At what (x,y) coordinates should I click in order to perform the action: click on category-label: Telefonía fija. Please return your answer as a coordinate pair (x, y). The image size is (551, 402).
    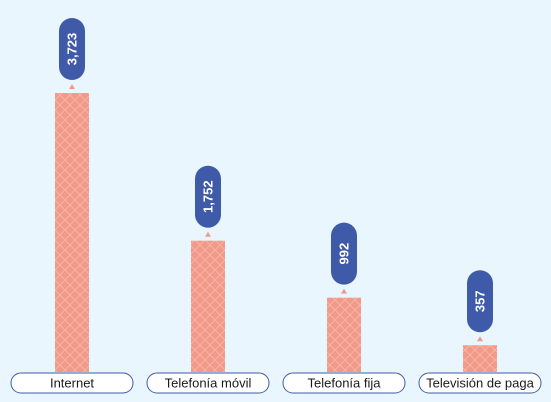
    Looking at the image, I should click on (345, 383).